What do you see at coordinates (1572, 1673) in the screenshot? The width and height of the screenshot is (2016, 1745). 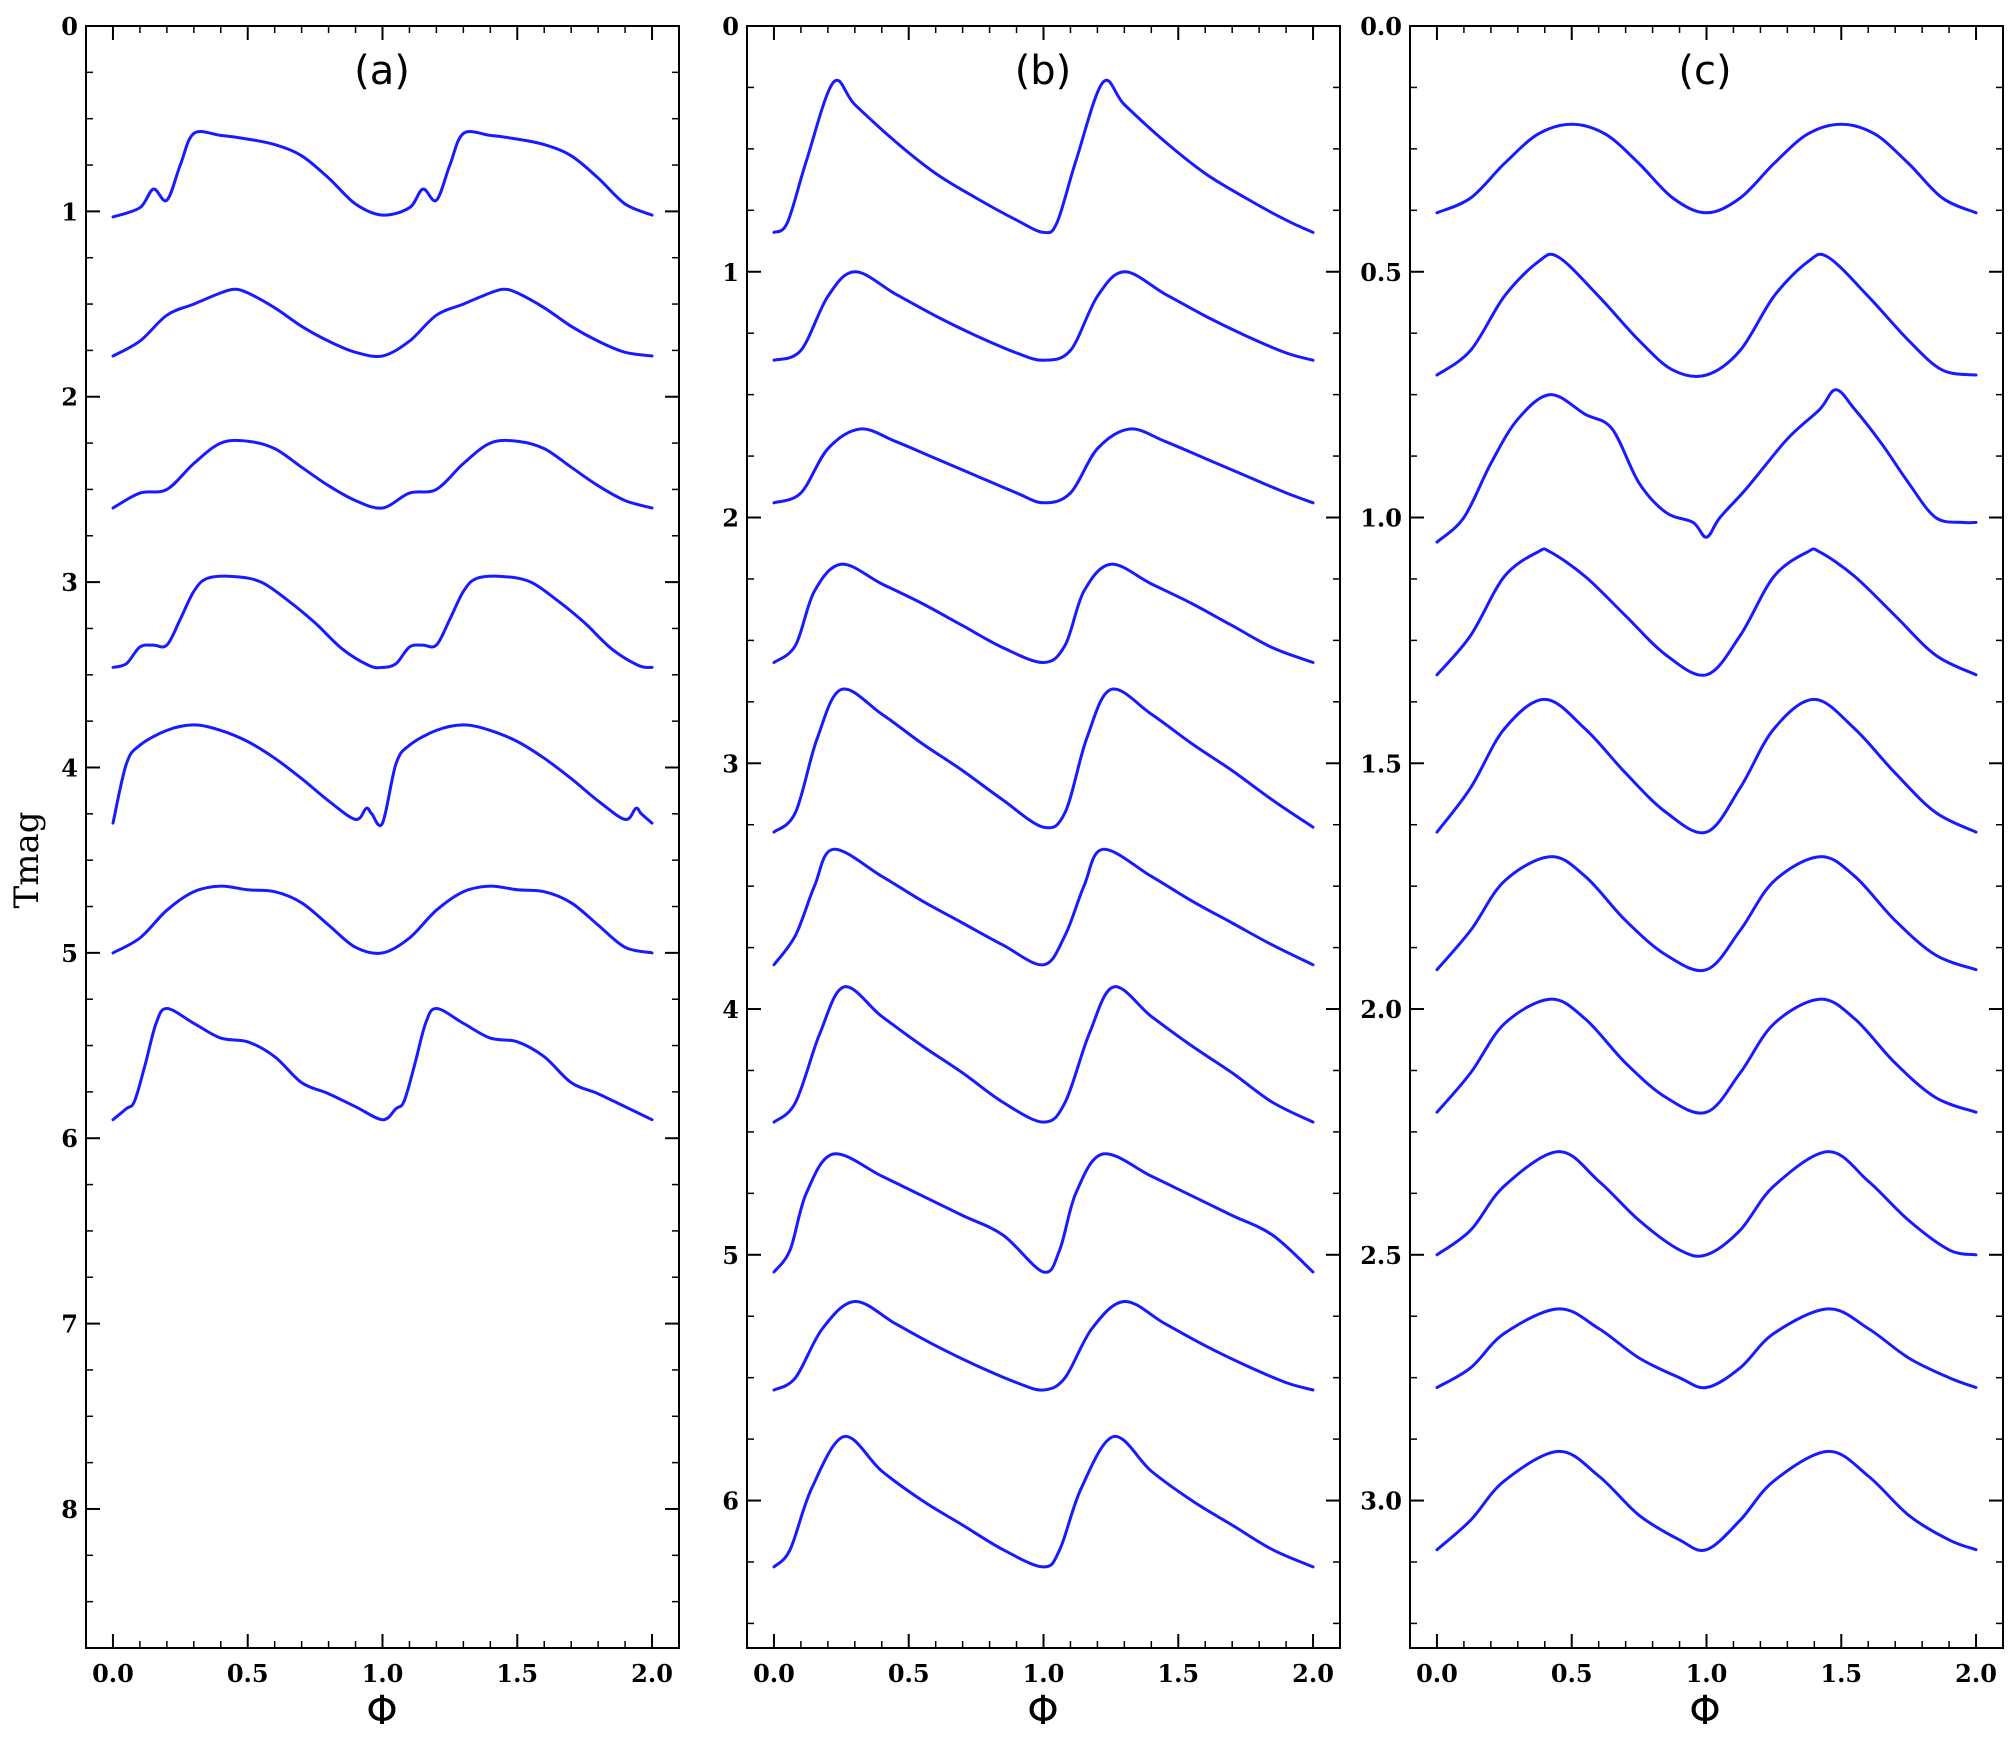 I see `x-tick-label-c: 0.5` at bounding box center [1572, 1673].